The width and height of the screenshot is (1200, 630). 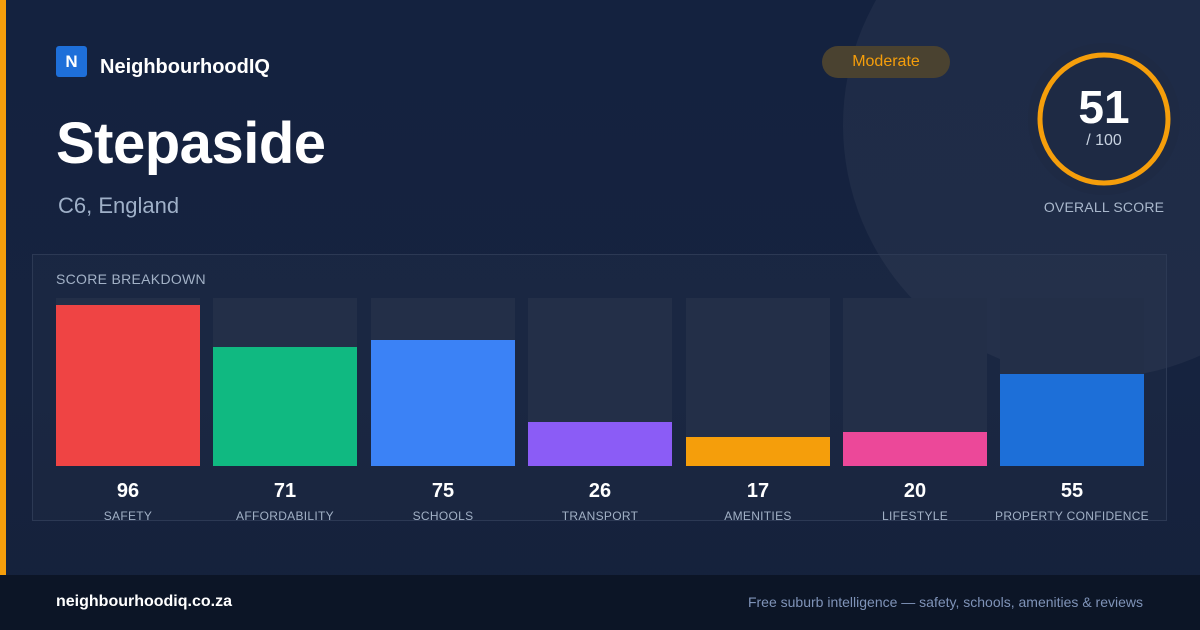 What do you see at coordinates (886, 62) in the screenshot?
I see `rating-badge: Moderate` at bounding box center [886, 62].